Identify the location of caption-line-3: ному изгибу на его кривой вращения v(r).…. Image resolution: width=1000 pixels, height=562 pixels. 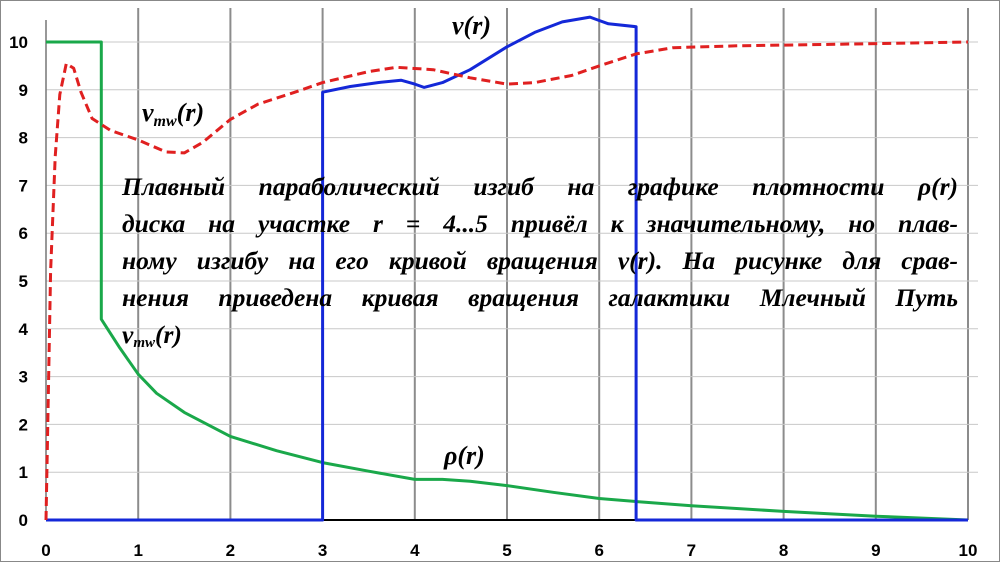
(540, 260).